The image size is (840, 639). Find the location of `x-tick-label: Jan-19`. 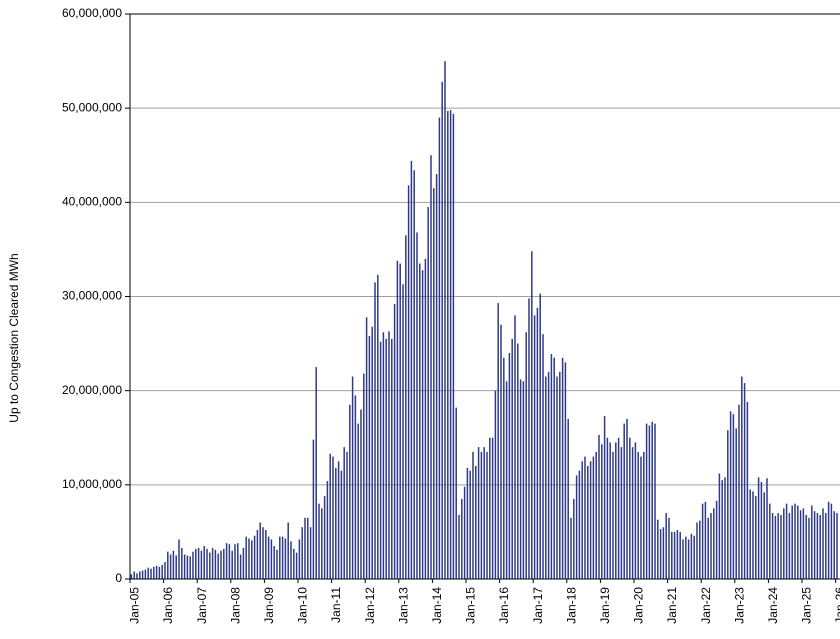

x-tick-label: Jan-19 is located at coordinates (605, 605).